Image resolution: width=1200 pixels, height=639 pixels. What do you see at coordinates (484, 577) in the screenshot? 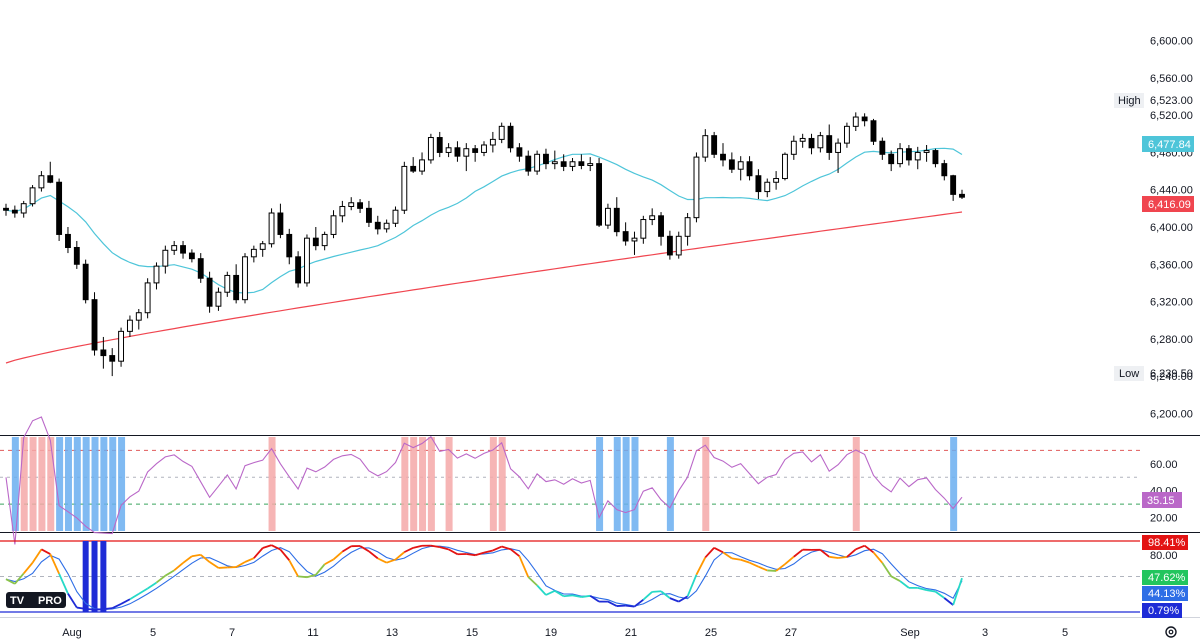
I see `stoch-d-line` at bounding box center [484, 577].